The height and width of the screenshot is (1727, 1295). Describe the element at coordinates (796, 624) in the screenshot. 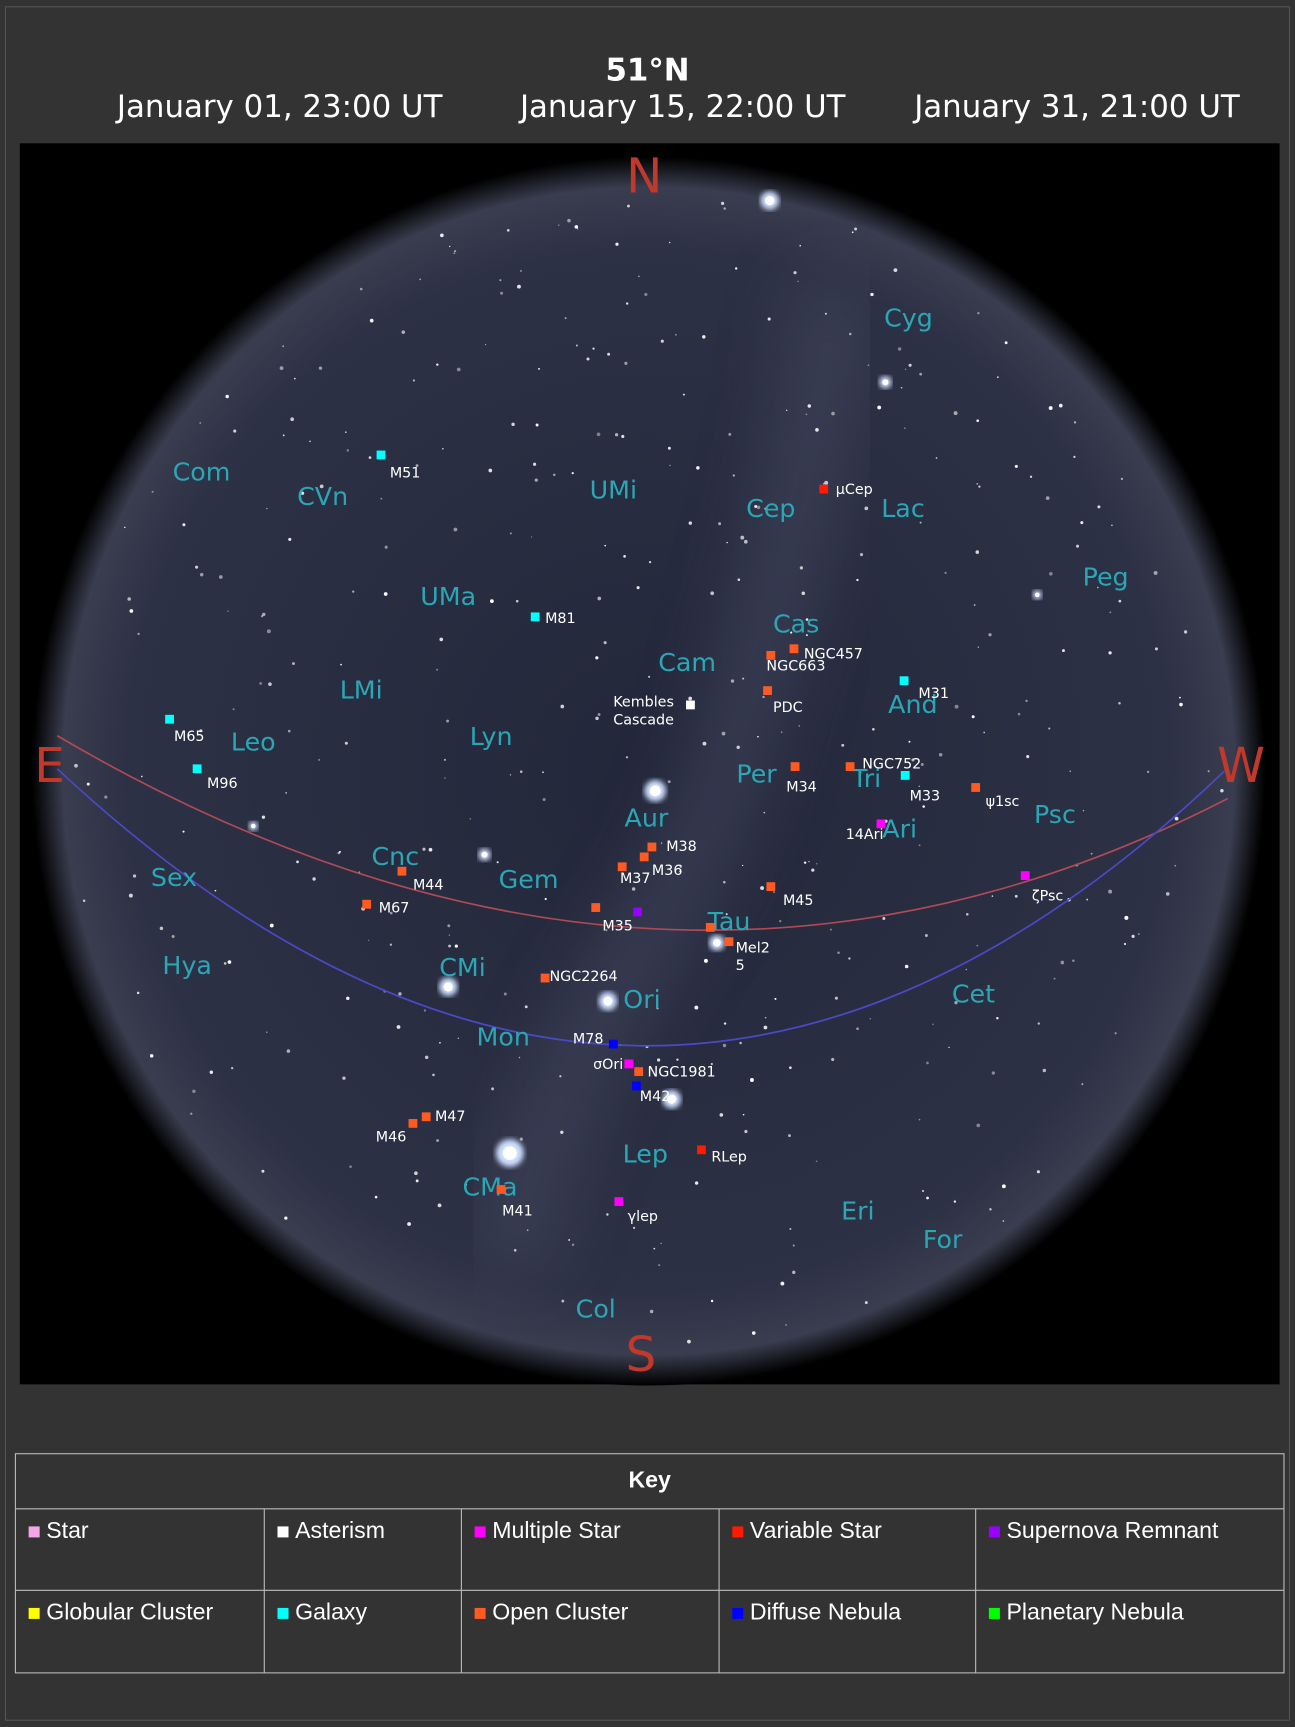

I see `constellation-label: Cas` at that location.